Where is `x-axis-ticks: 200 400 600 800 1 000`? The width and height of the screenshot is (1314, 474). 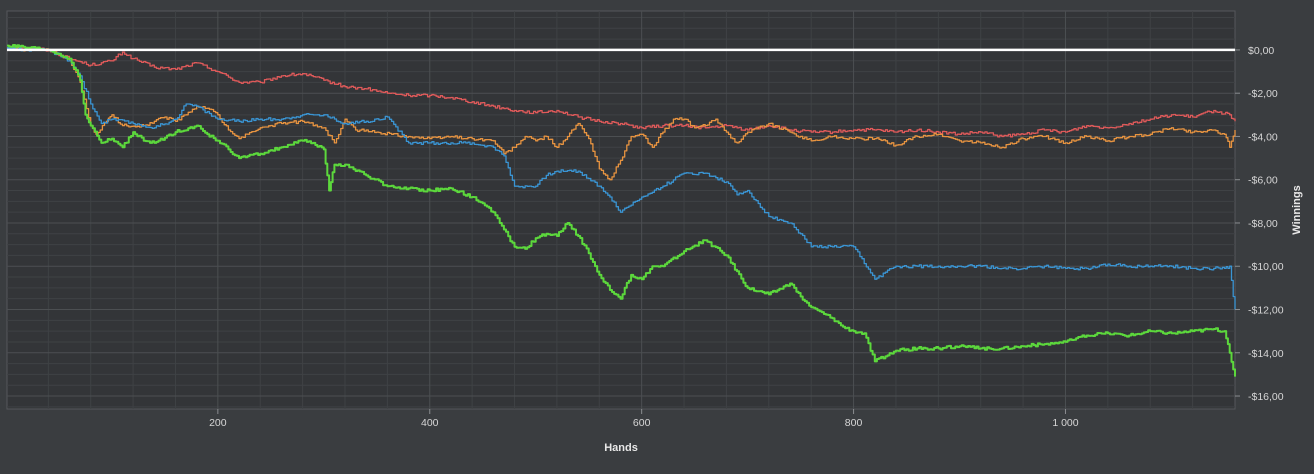
x-axis-ticks: 200 400 600 800 1 000 is located at coordinates (644, 419).